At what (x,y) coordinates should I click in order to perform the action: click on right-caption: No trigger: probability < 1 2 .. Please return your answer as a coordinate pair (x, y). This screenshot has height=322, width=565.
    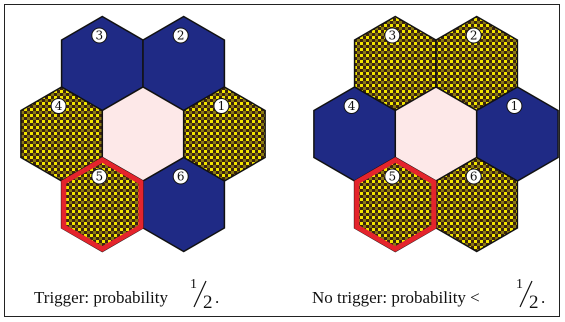
    Looking at the image, I should click on (428, 295).